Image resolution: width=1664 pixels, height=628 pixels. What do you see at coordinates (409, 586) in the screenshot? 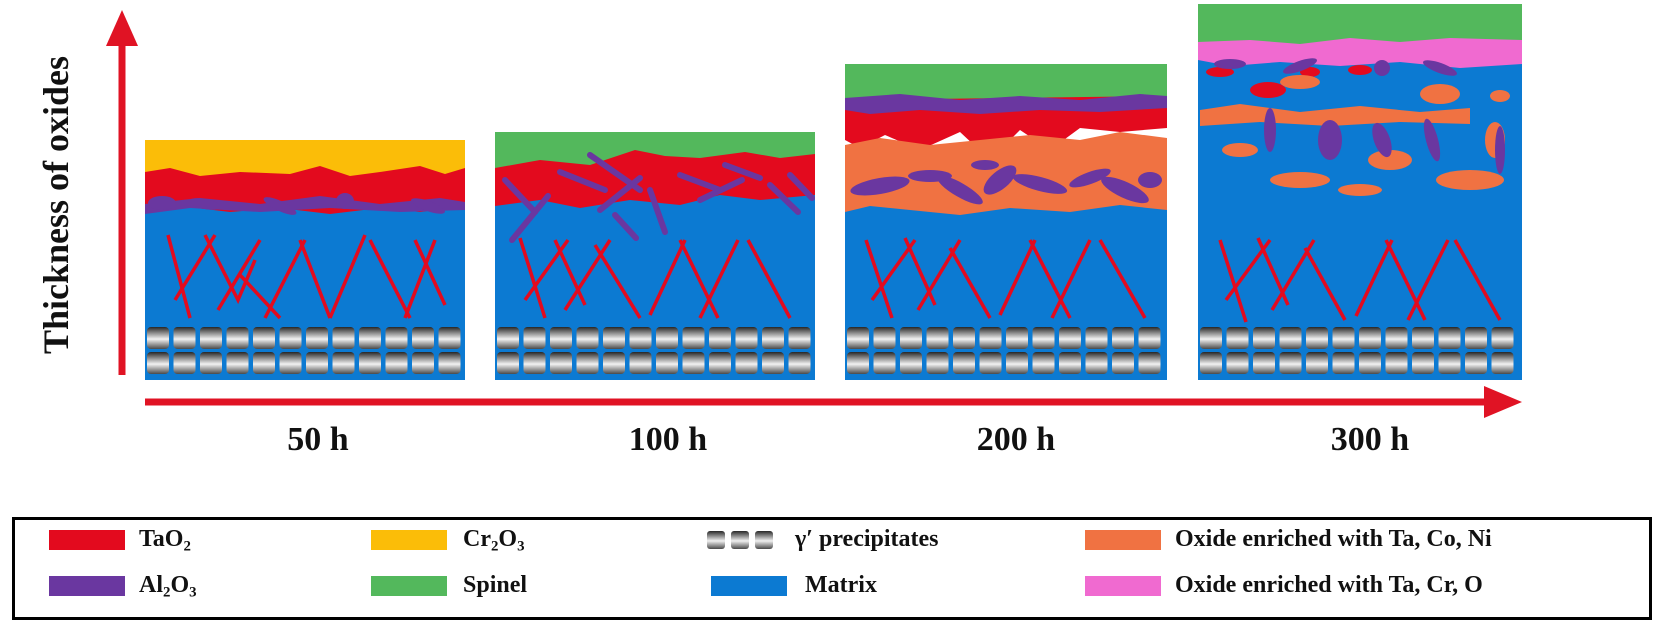
I see `spinel-swatch` at bounding box center [409, 586].